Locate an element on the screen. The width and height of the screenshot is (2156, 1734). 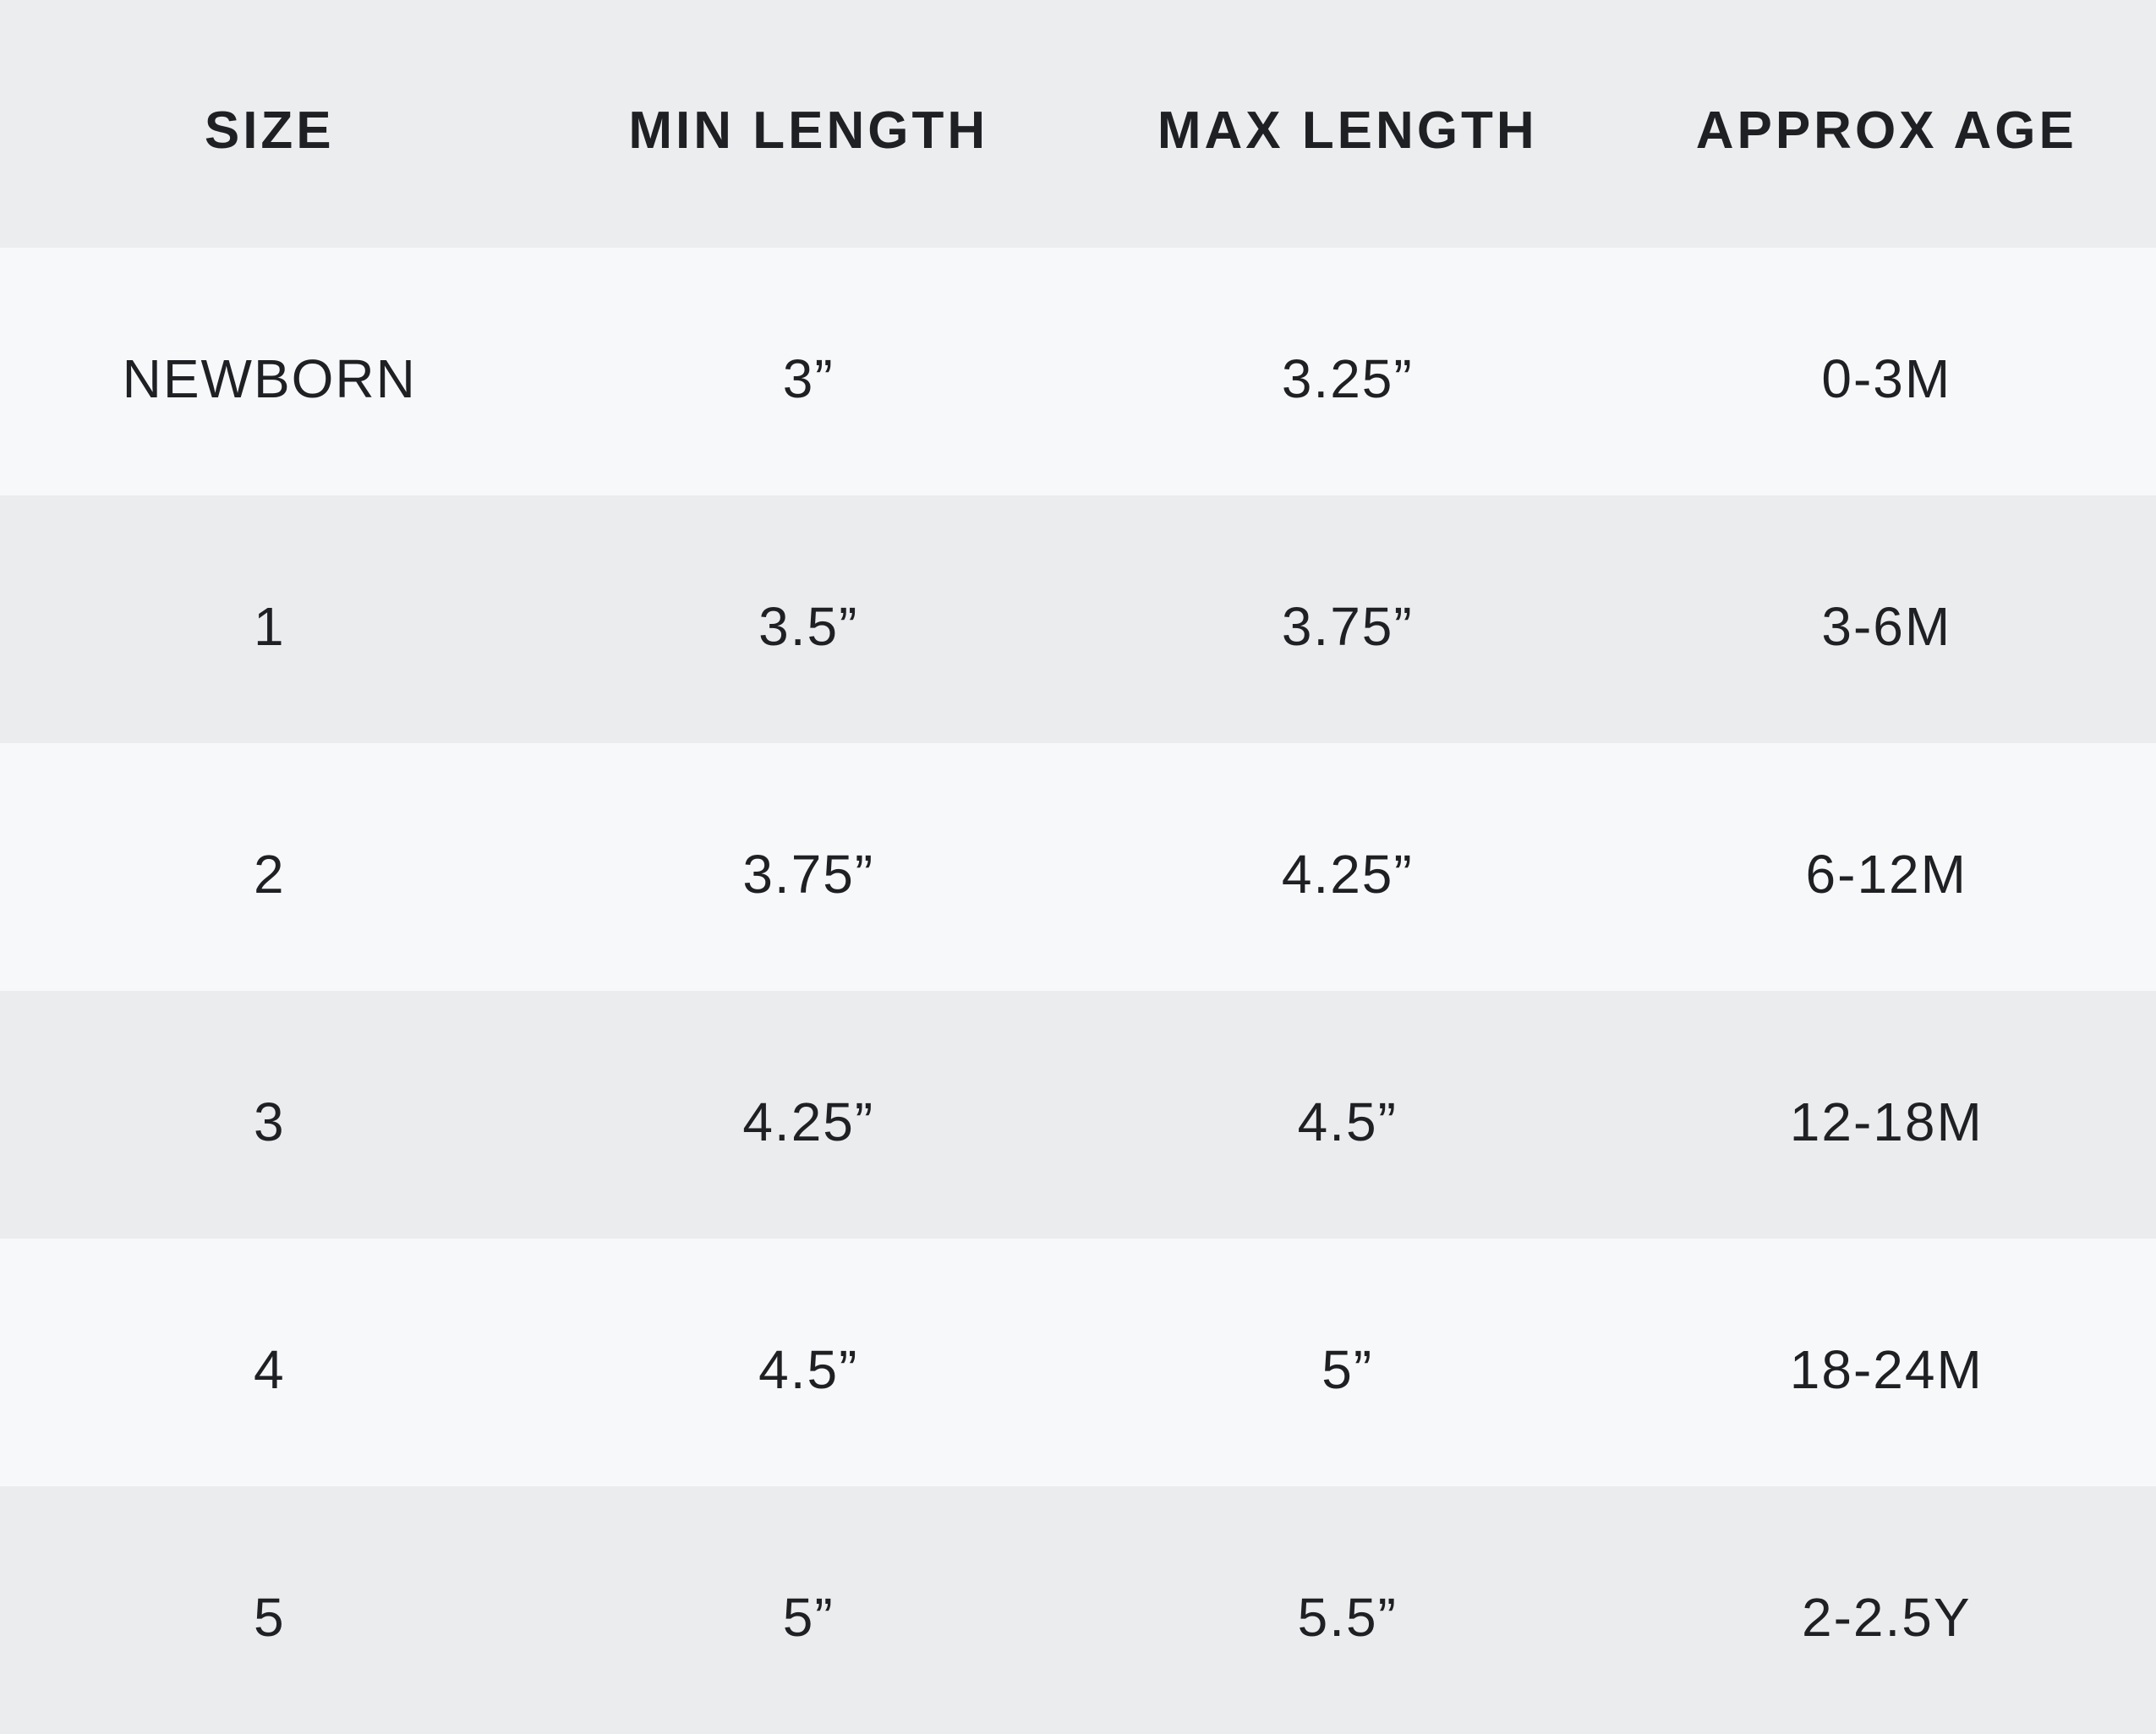
table-row: 3 4.25” 4.5” 12-18M is located at coordinates (1078, 1115).